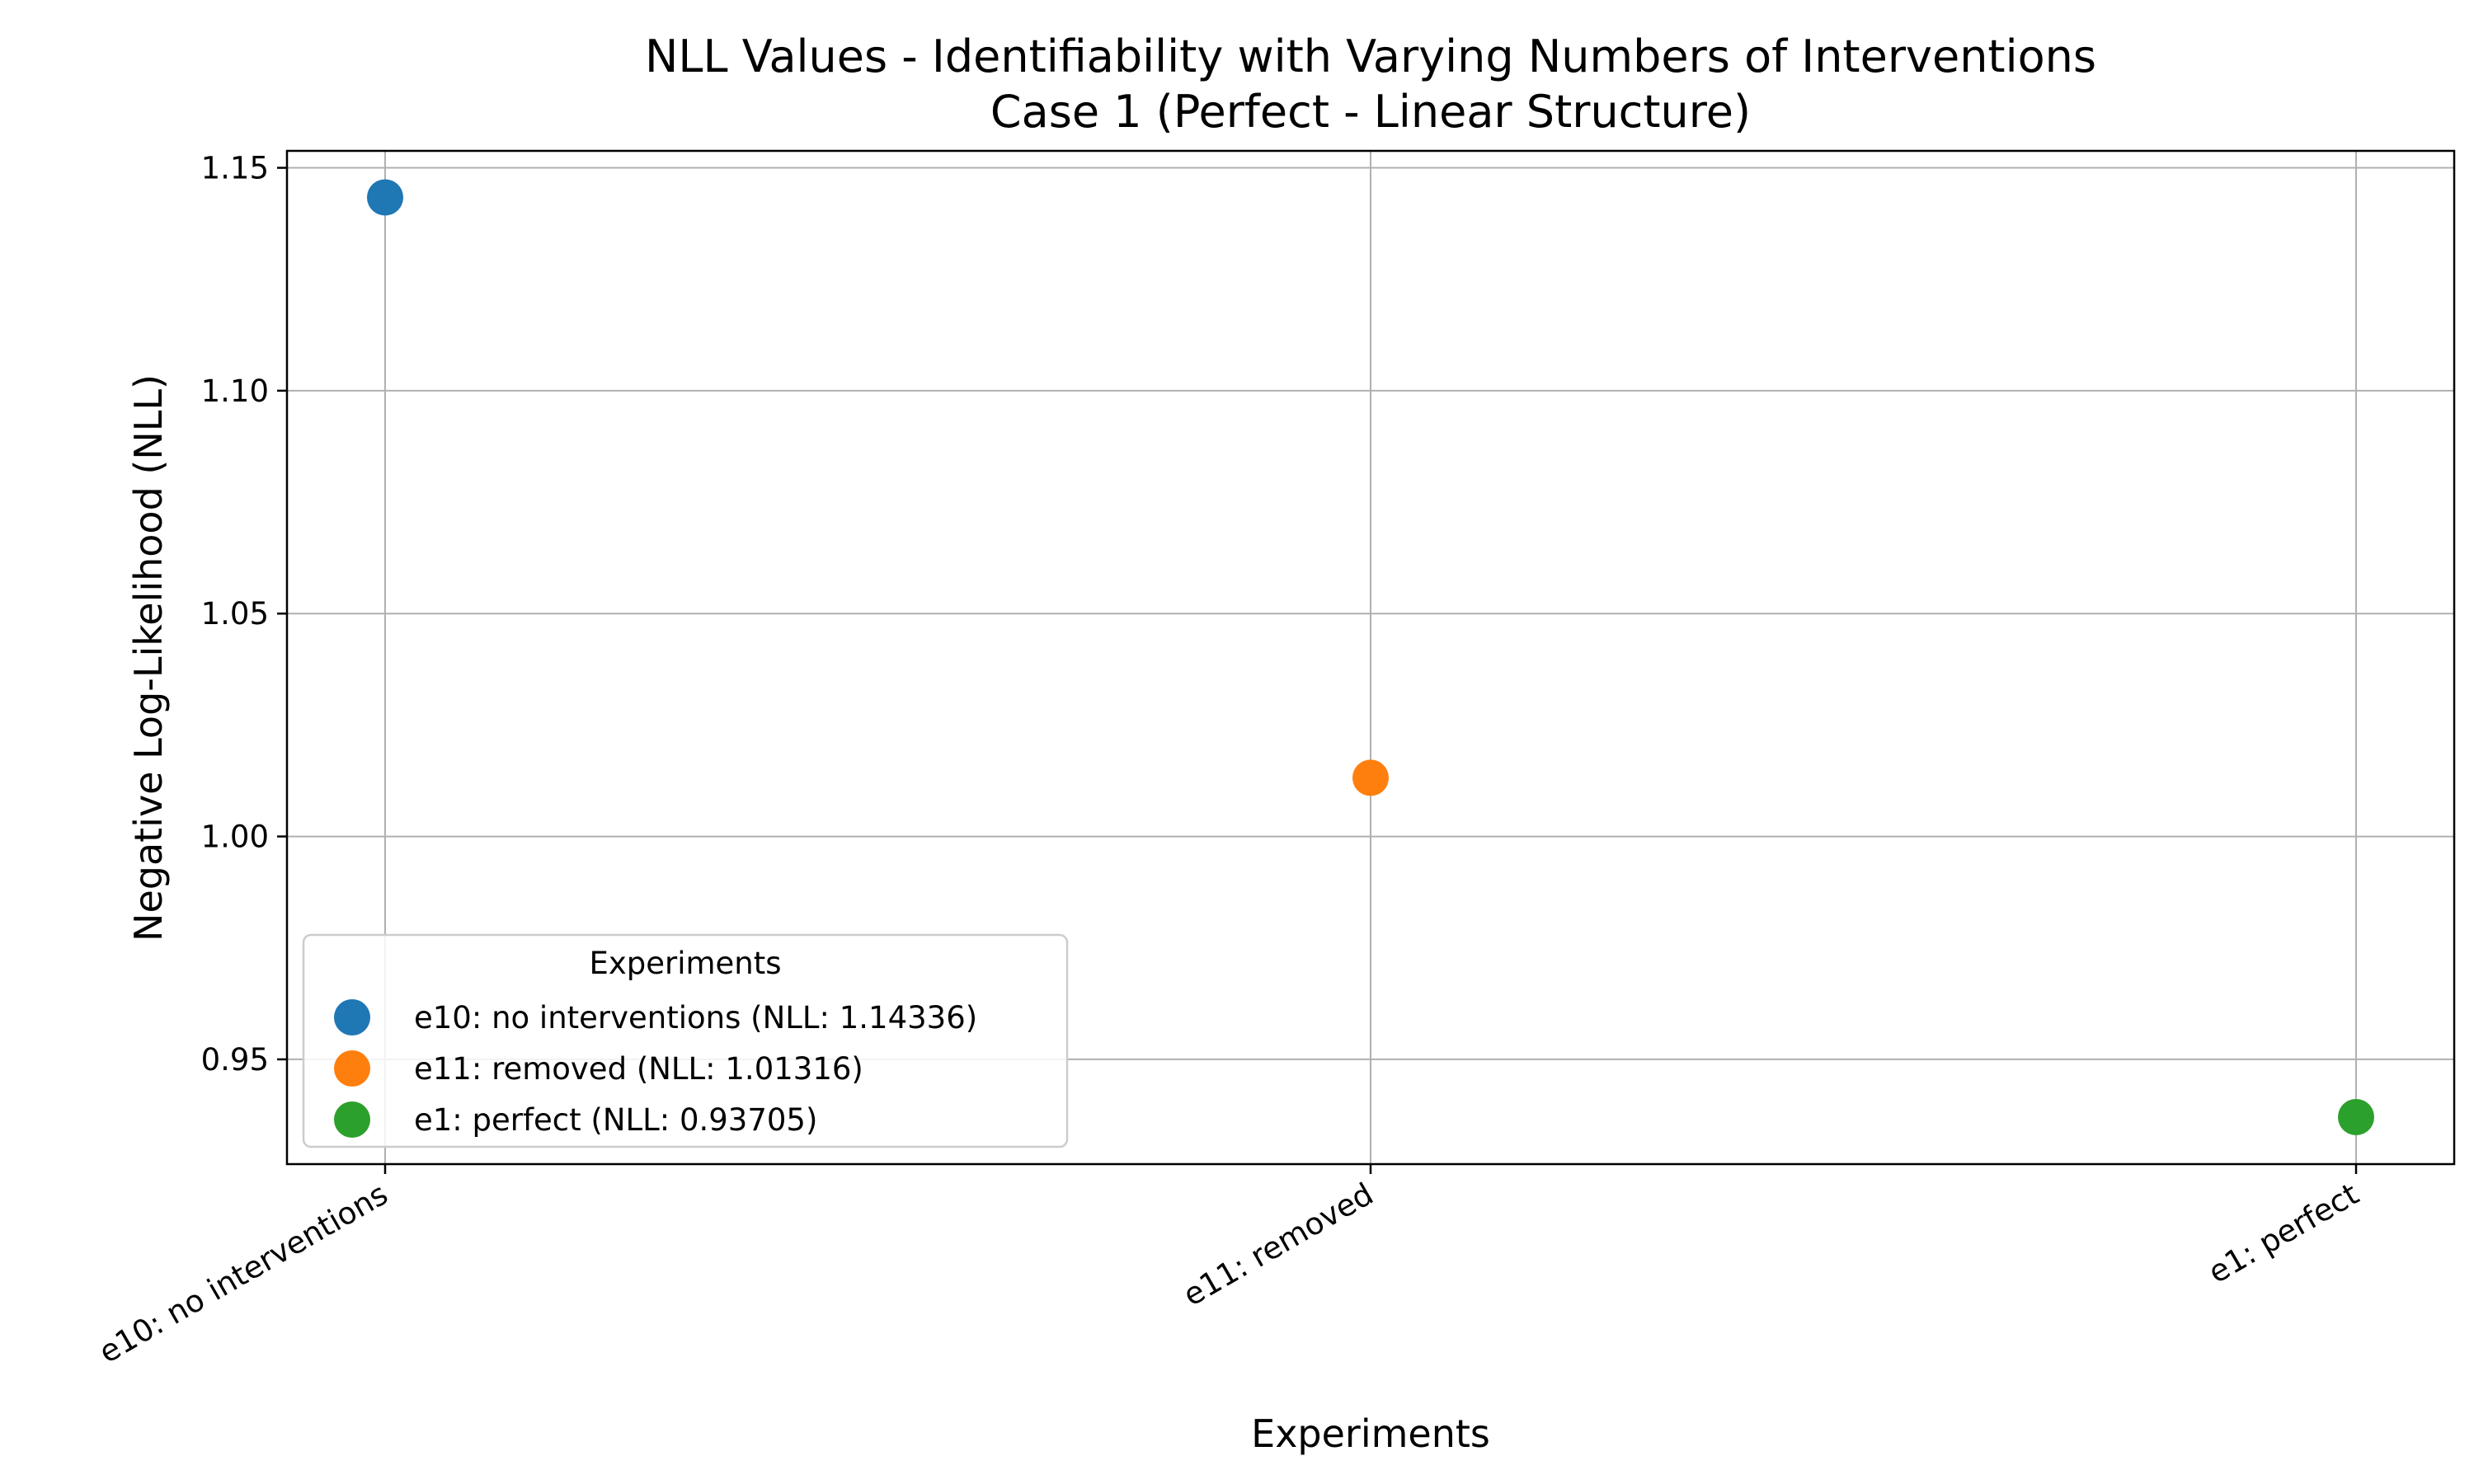  Describe the element at coordinates (685, 963) in the screenshot. I see `legend-title: Experiments` at that location.